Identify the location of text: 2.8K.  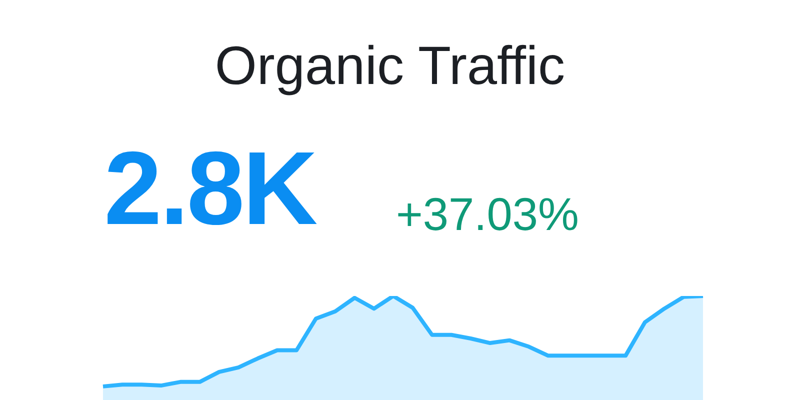
(210, 189).